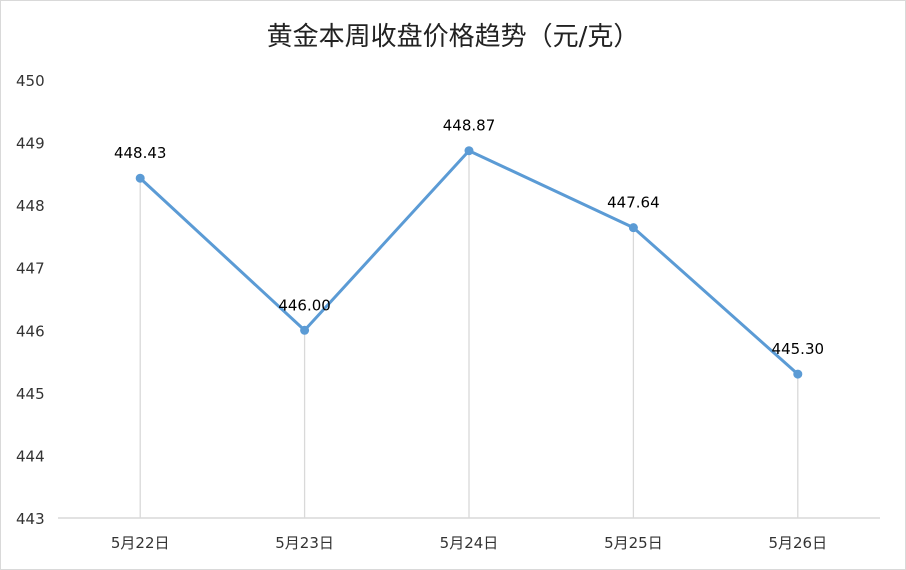 The image size is (906, 570). What do you see at coordinates (304, 543) in the screenshot?
I see `x-tick-label: 5月23日` at bounding box center [304, 543].